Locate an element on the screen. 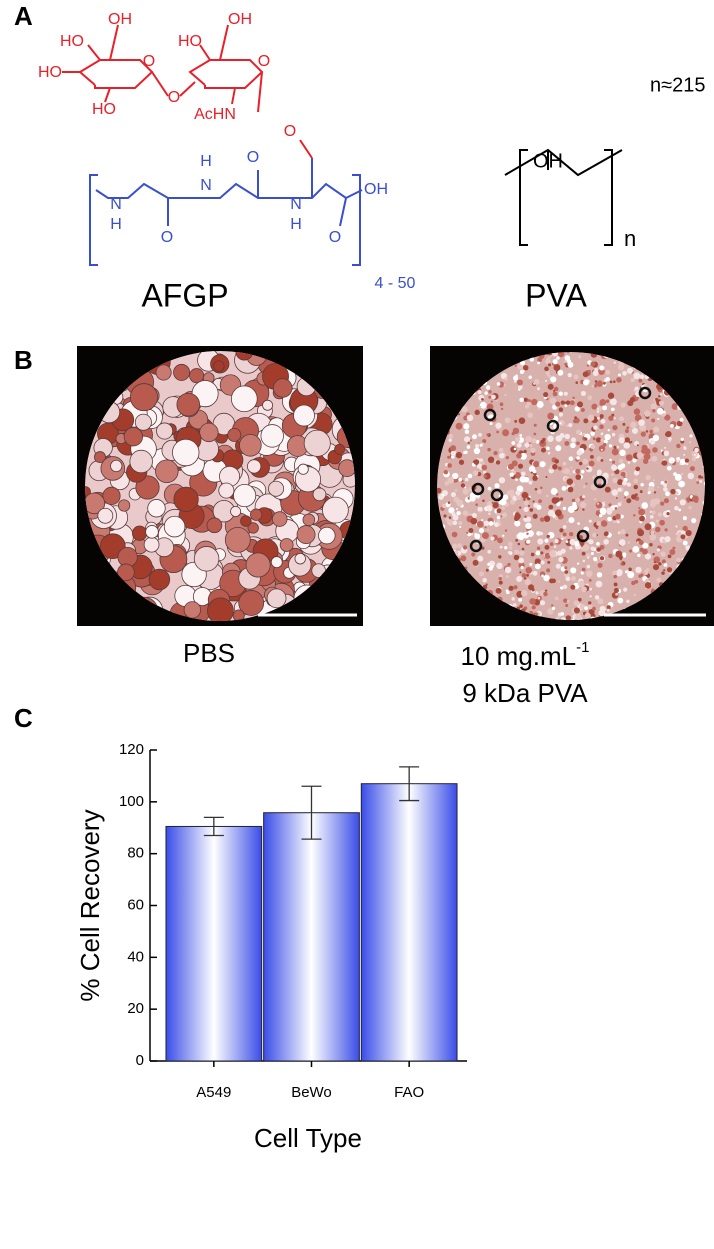  y-axis-label: % Cell Recovery is located at coordinates (90, 905).